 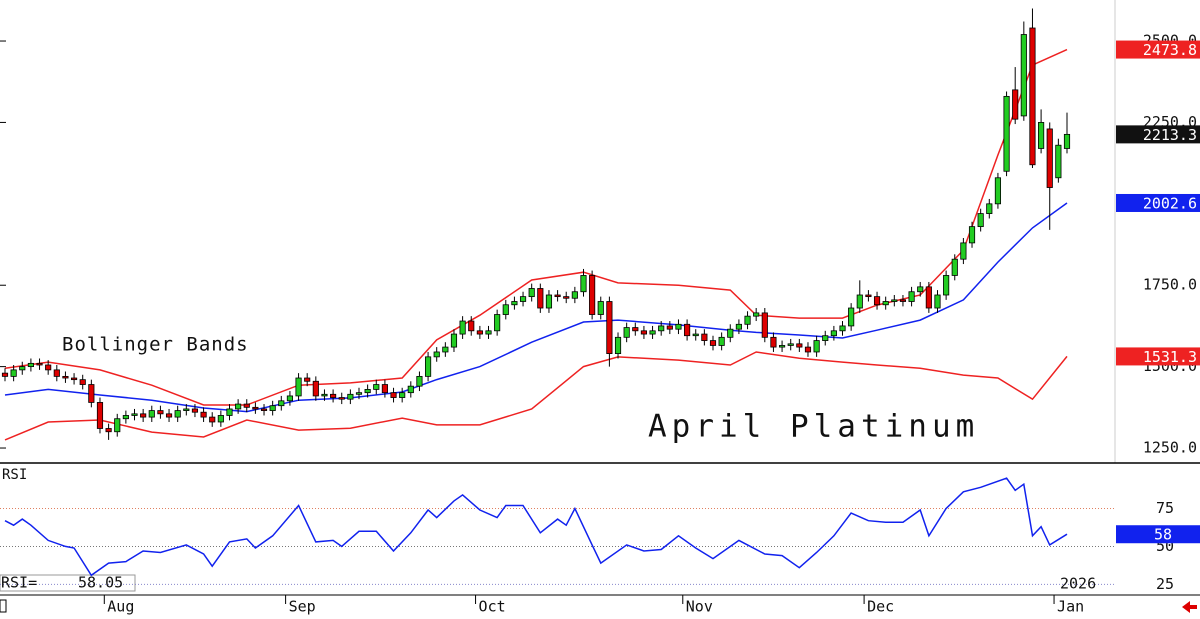 I want to click on middle-band-last-label: 2002.6, so click(x=1170, y=203).